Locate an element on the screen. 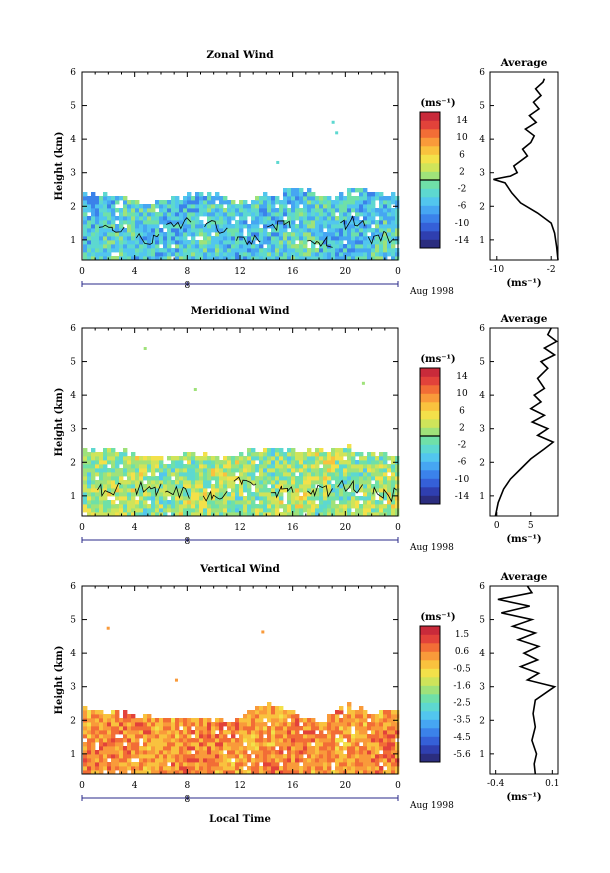 This screenshot has width=610, height=873. colorbar-frame is located at coordinates (430, 694).